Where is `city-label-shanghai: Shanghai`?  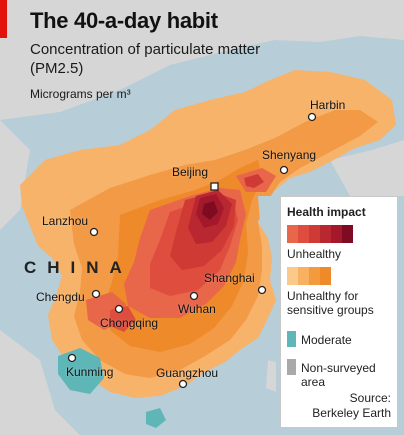
city-label-shanghai: Shanghai is located at coordinates (229, 278).